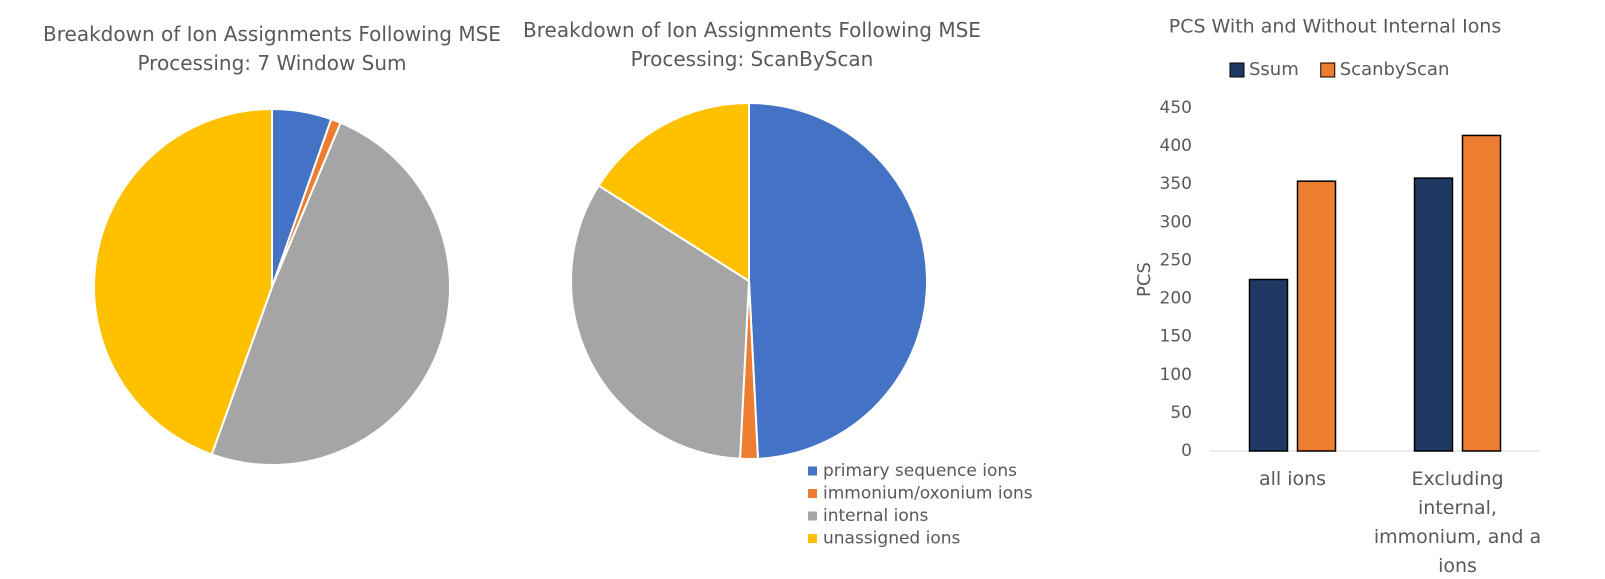 Image resolution: width=1605 pixels, height=579 pixels. I want to click on y-tick-label: 250, so click(1176, 260).